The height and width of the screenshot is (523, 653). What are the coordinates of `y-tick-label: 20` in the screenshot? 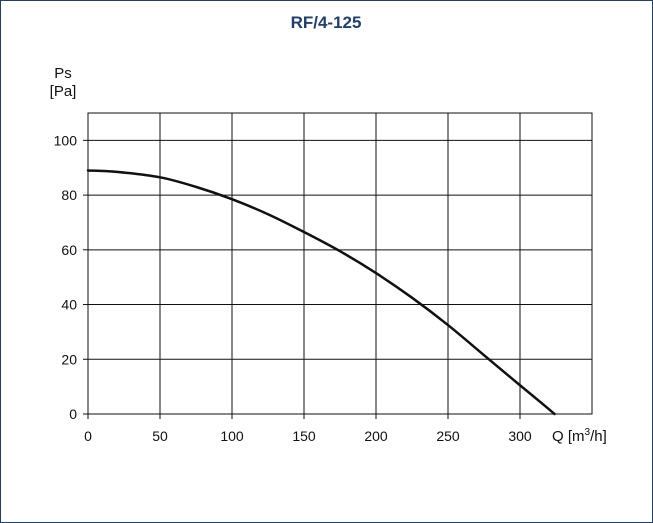 It's located at (69, 359).